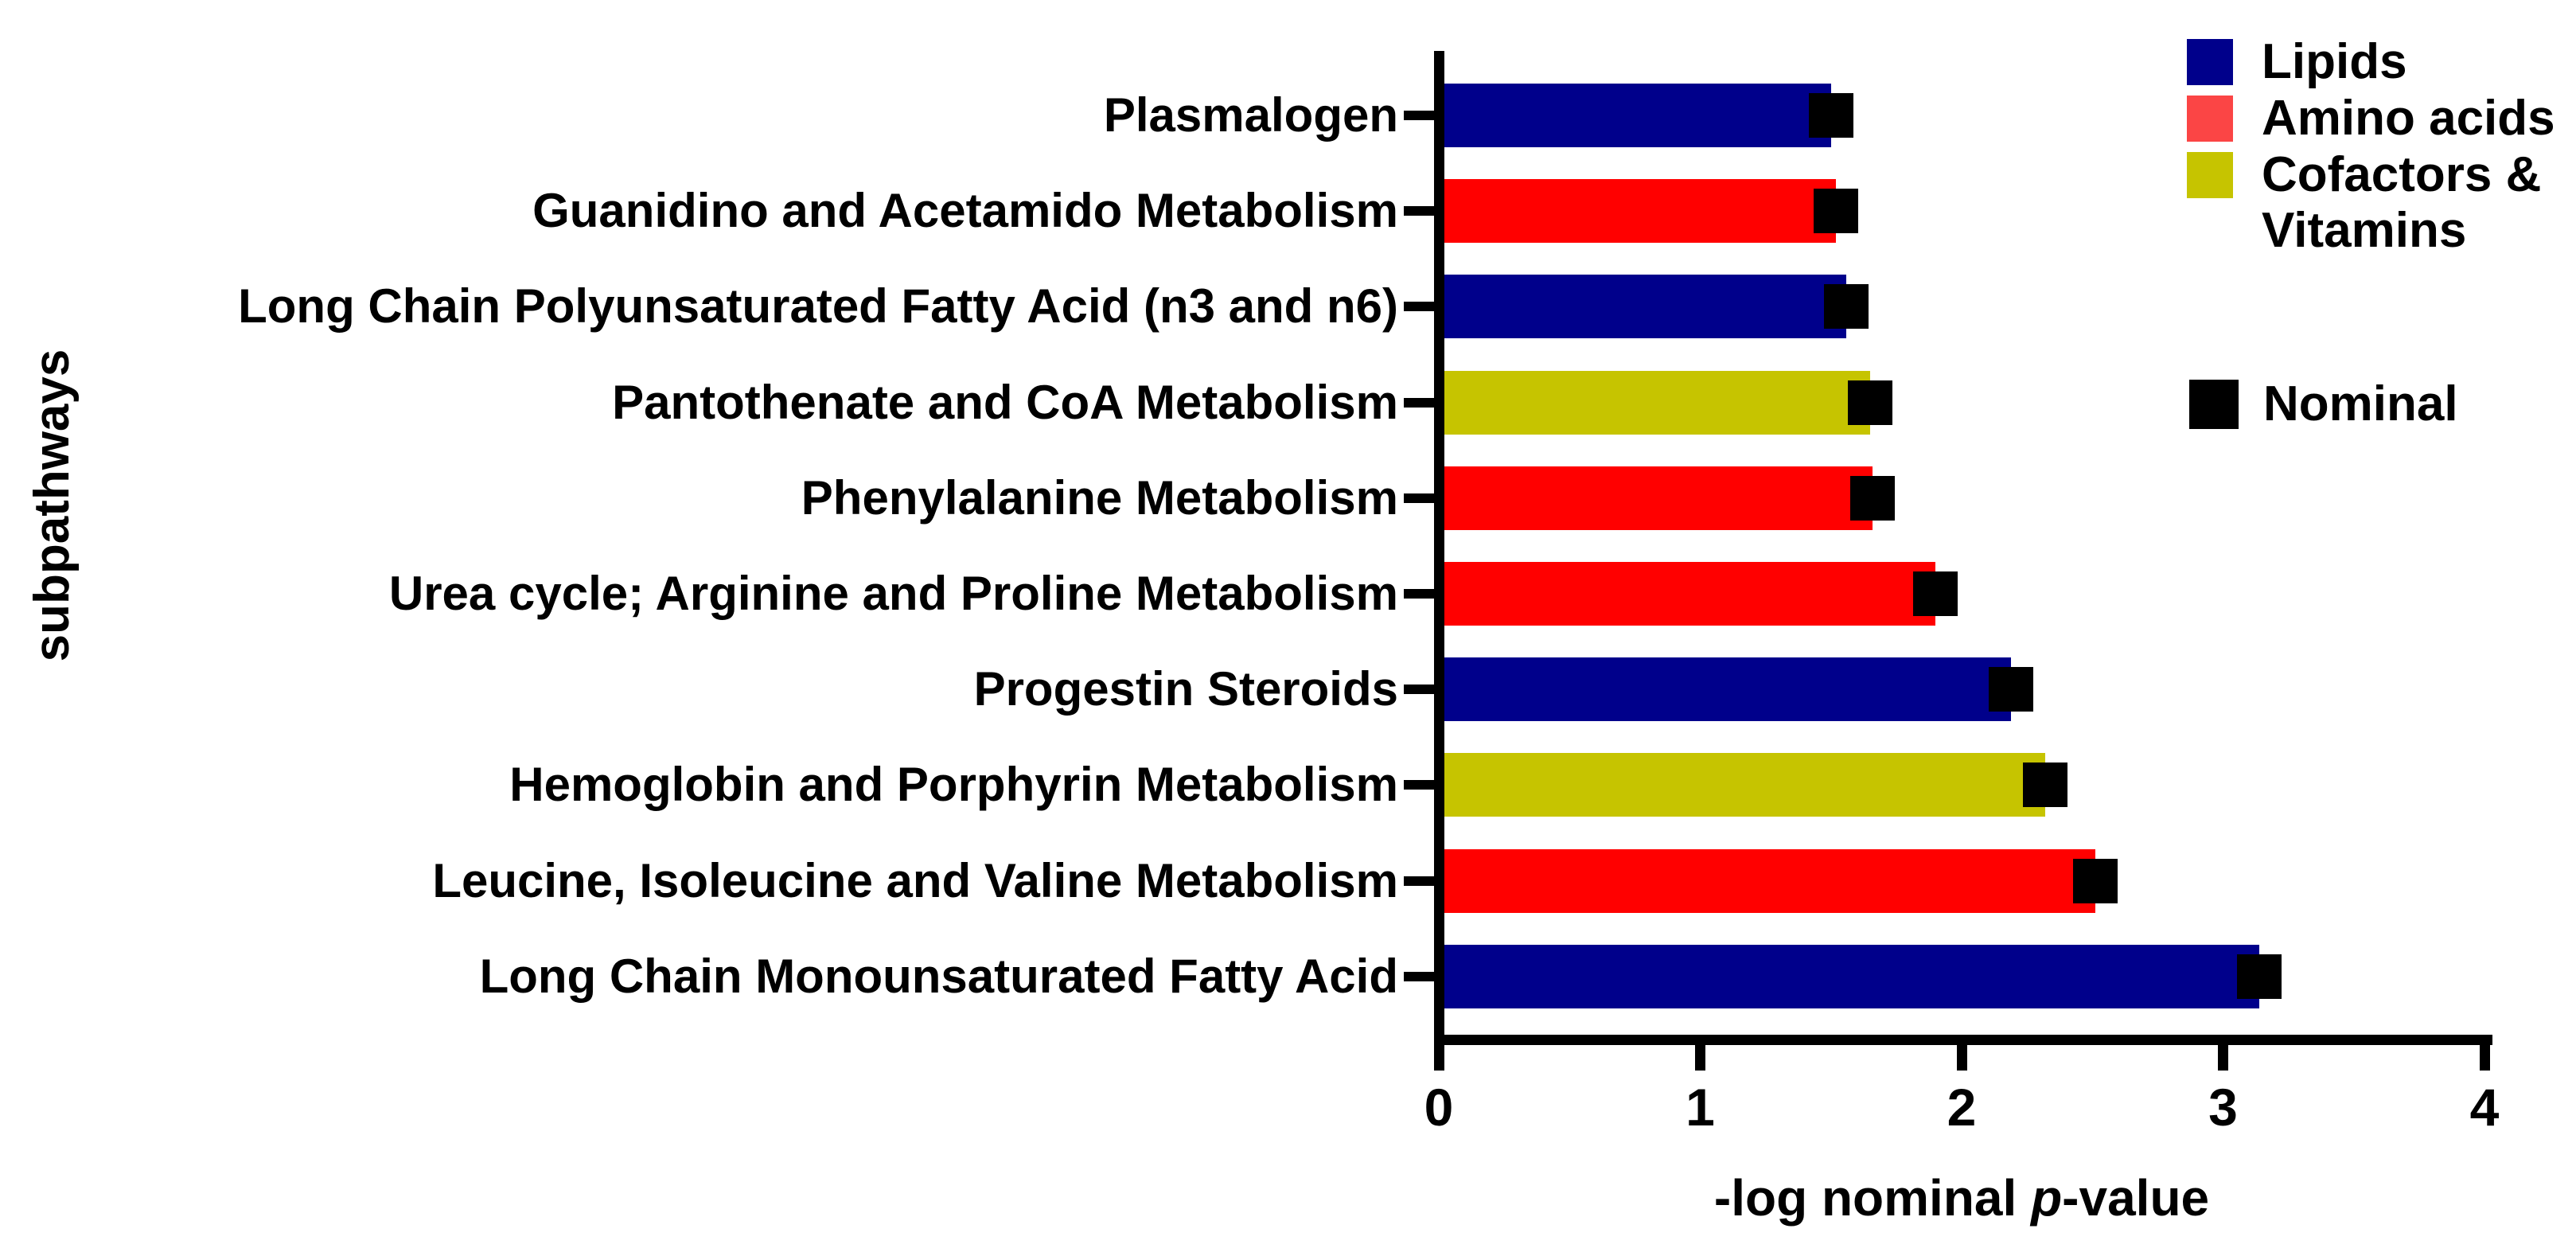 This screenshot has width=2576, height=1252. What do you see at coordinates (2360, 403) in the screenshot?
I see `nominal-legend-label: Nominal` at bounding box center [2360, 403].